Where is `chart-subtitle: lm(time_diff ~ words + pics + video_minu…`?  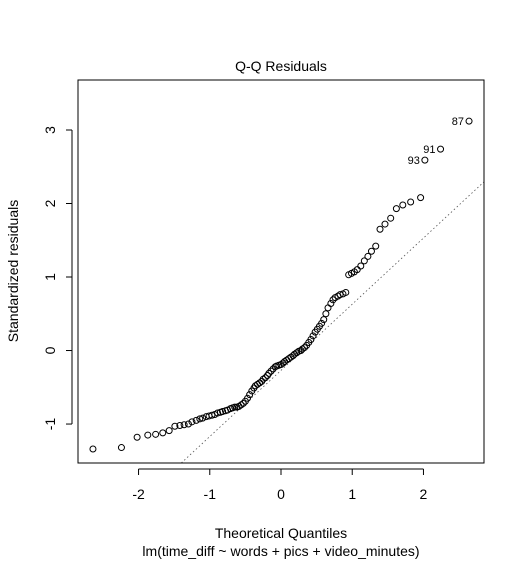 chart-subtitle: lm(time_diff ~ words + pics + video_minu… is located at coordinates (280, 551).